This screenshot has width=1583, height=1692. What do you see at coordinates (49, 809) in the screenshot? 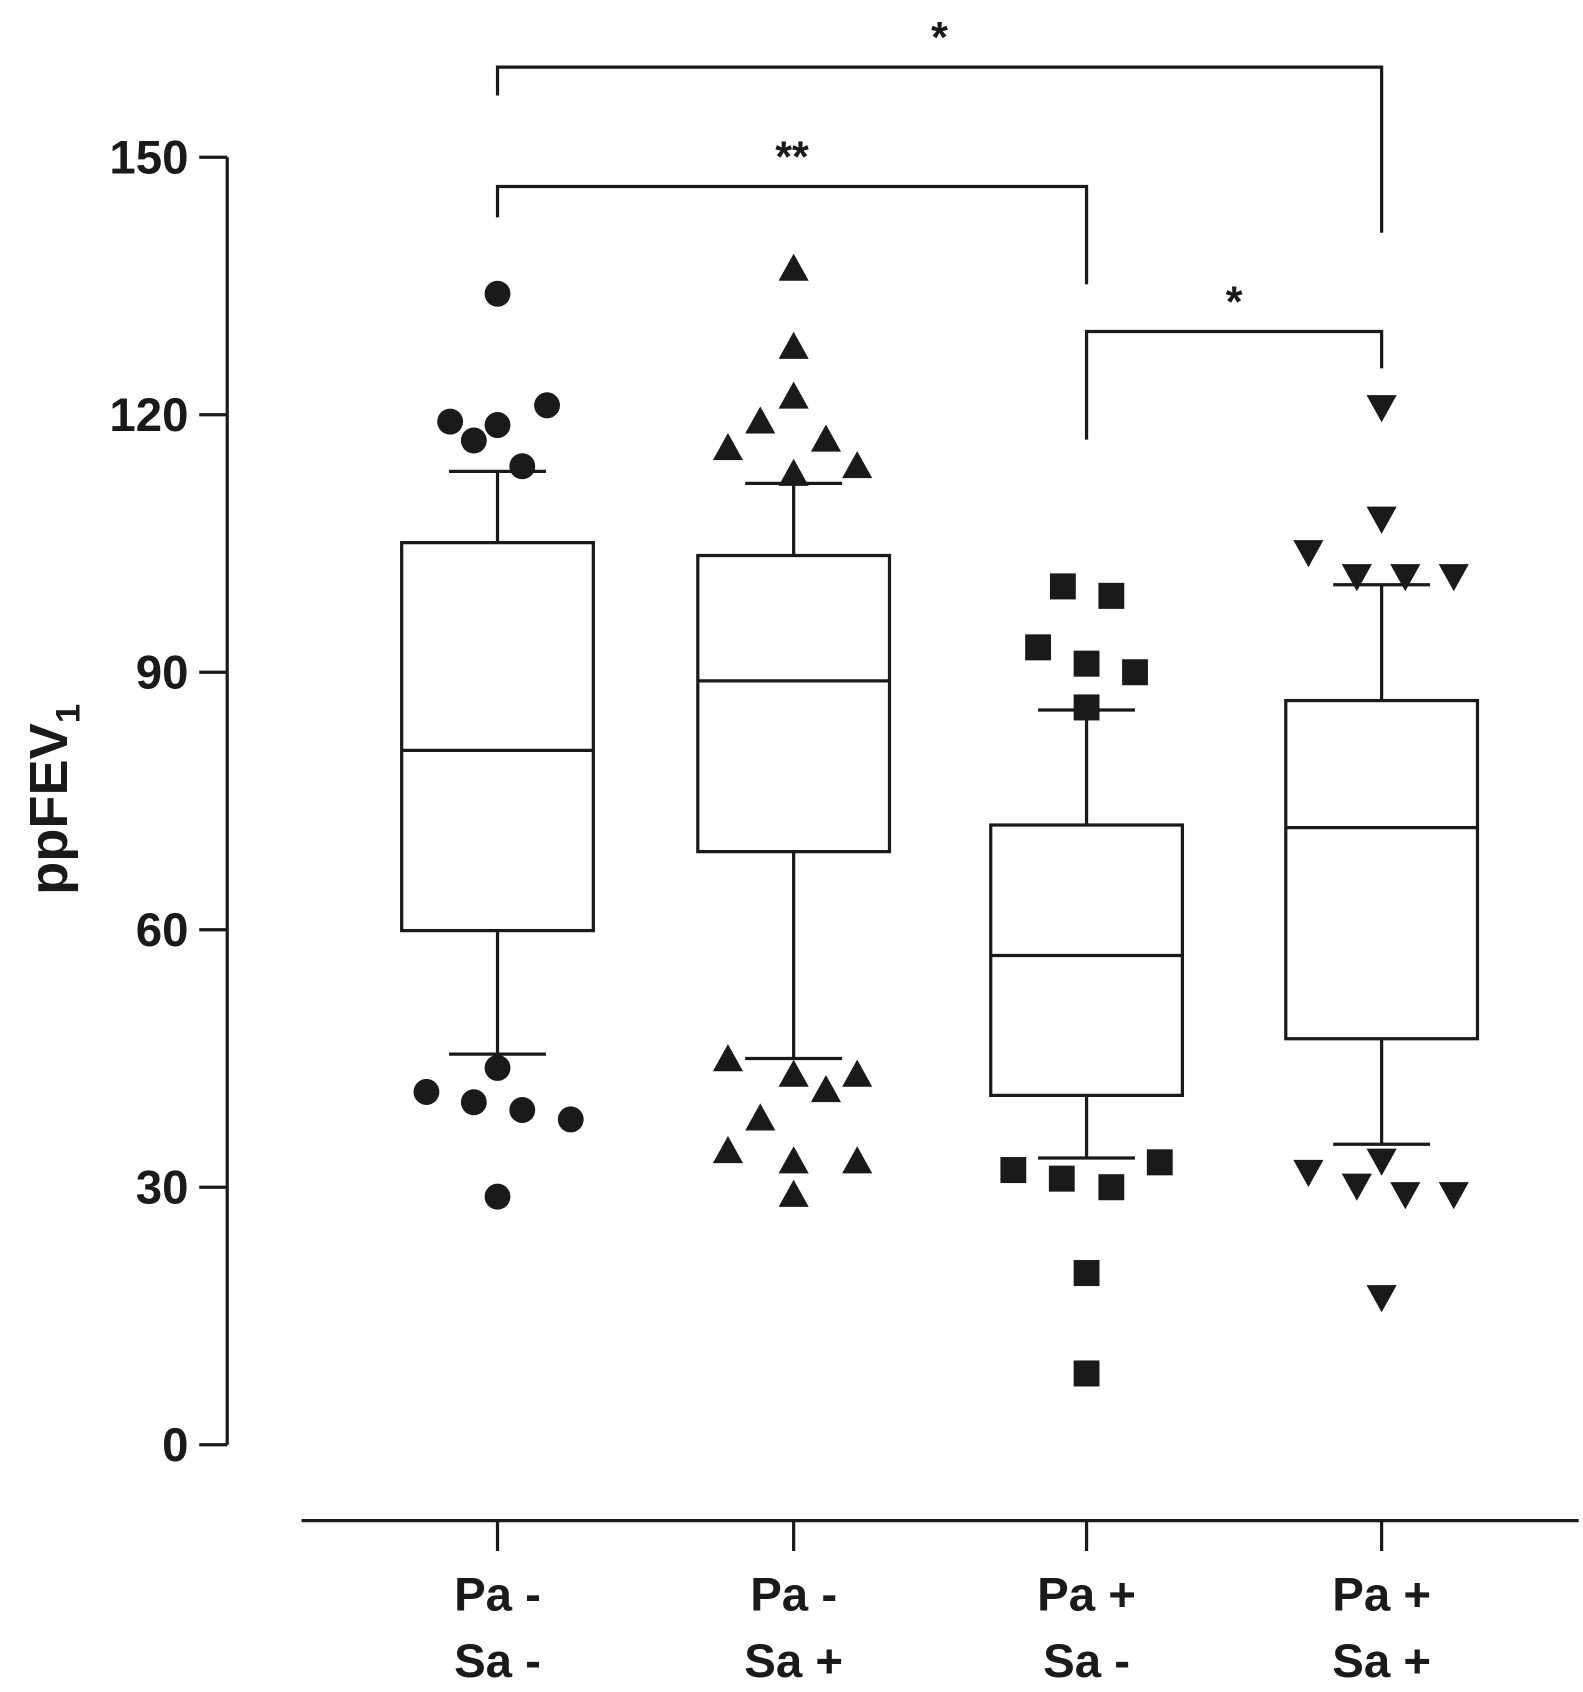
I see `y-axis-label-text: ppFEV` at bounding box center [49, 809].